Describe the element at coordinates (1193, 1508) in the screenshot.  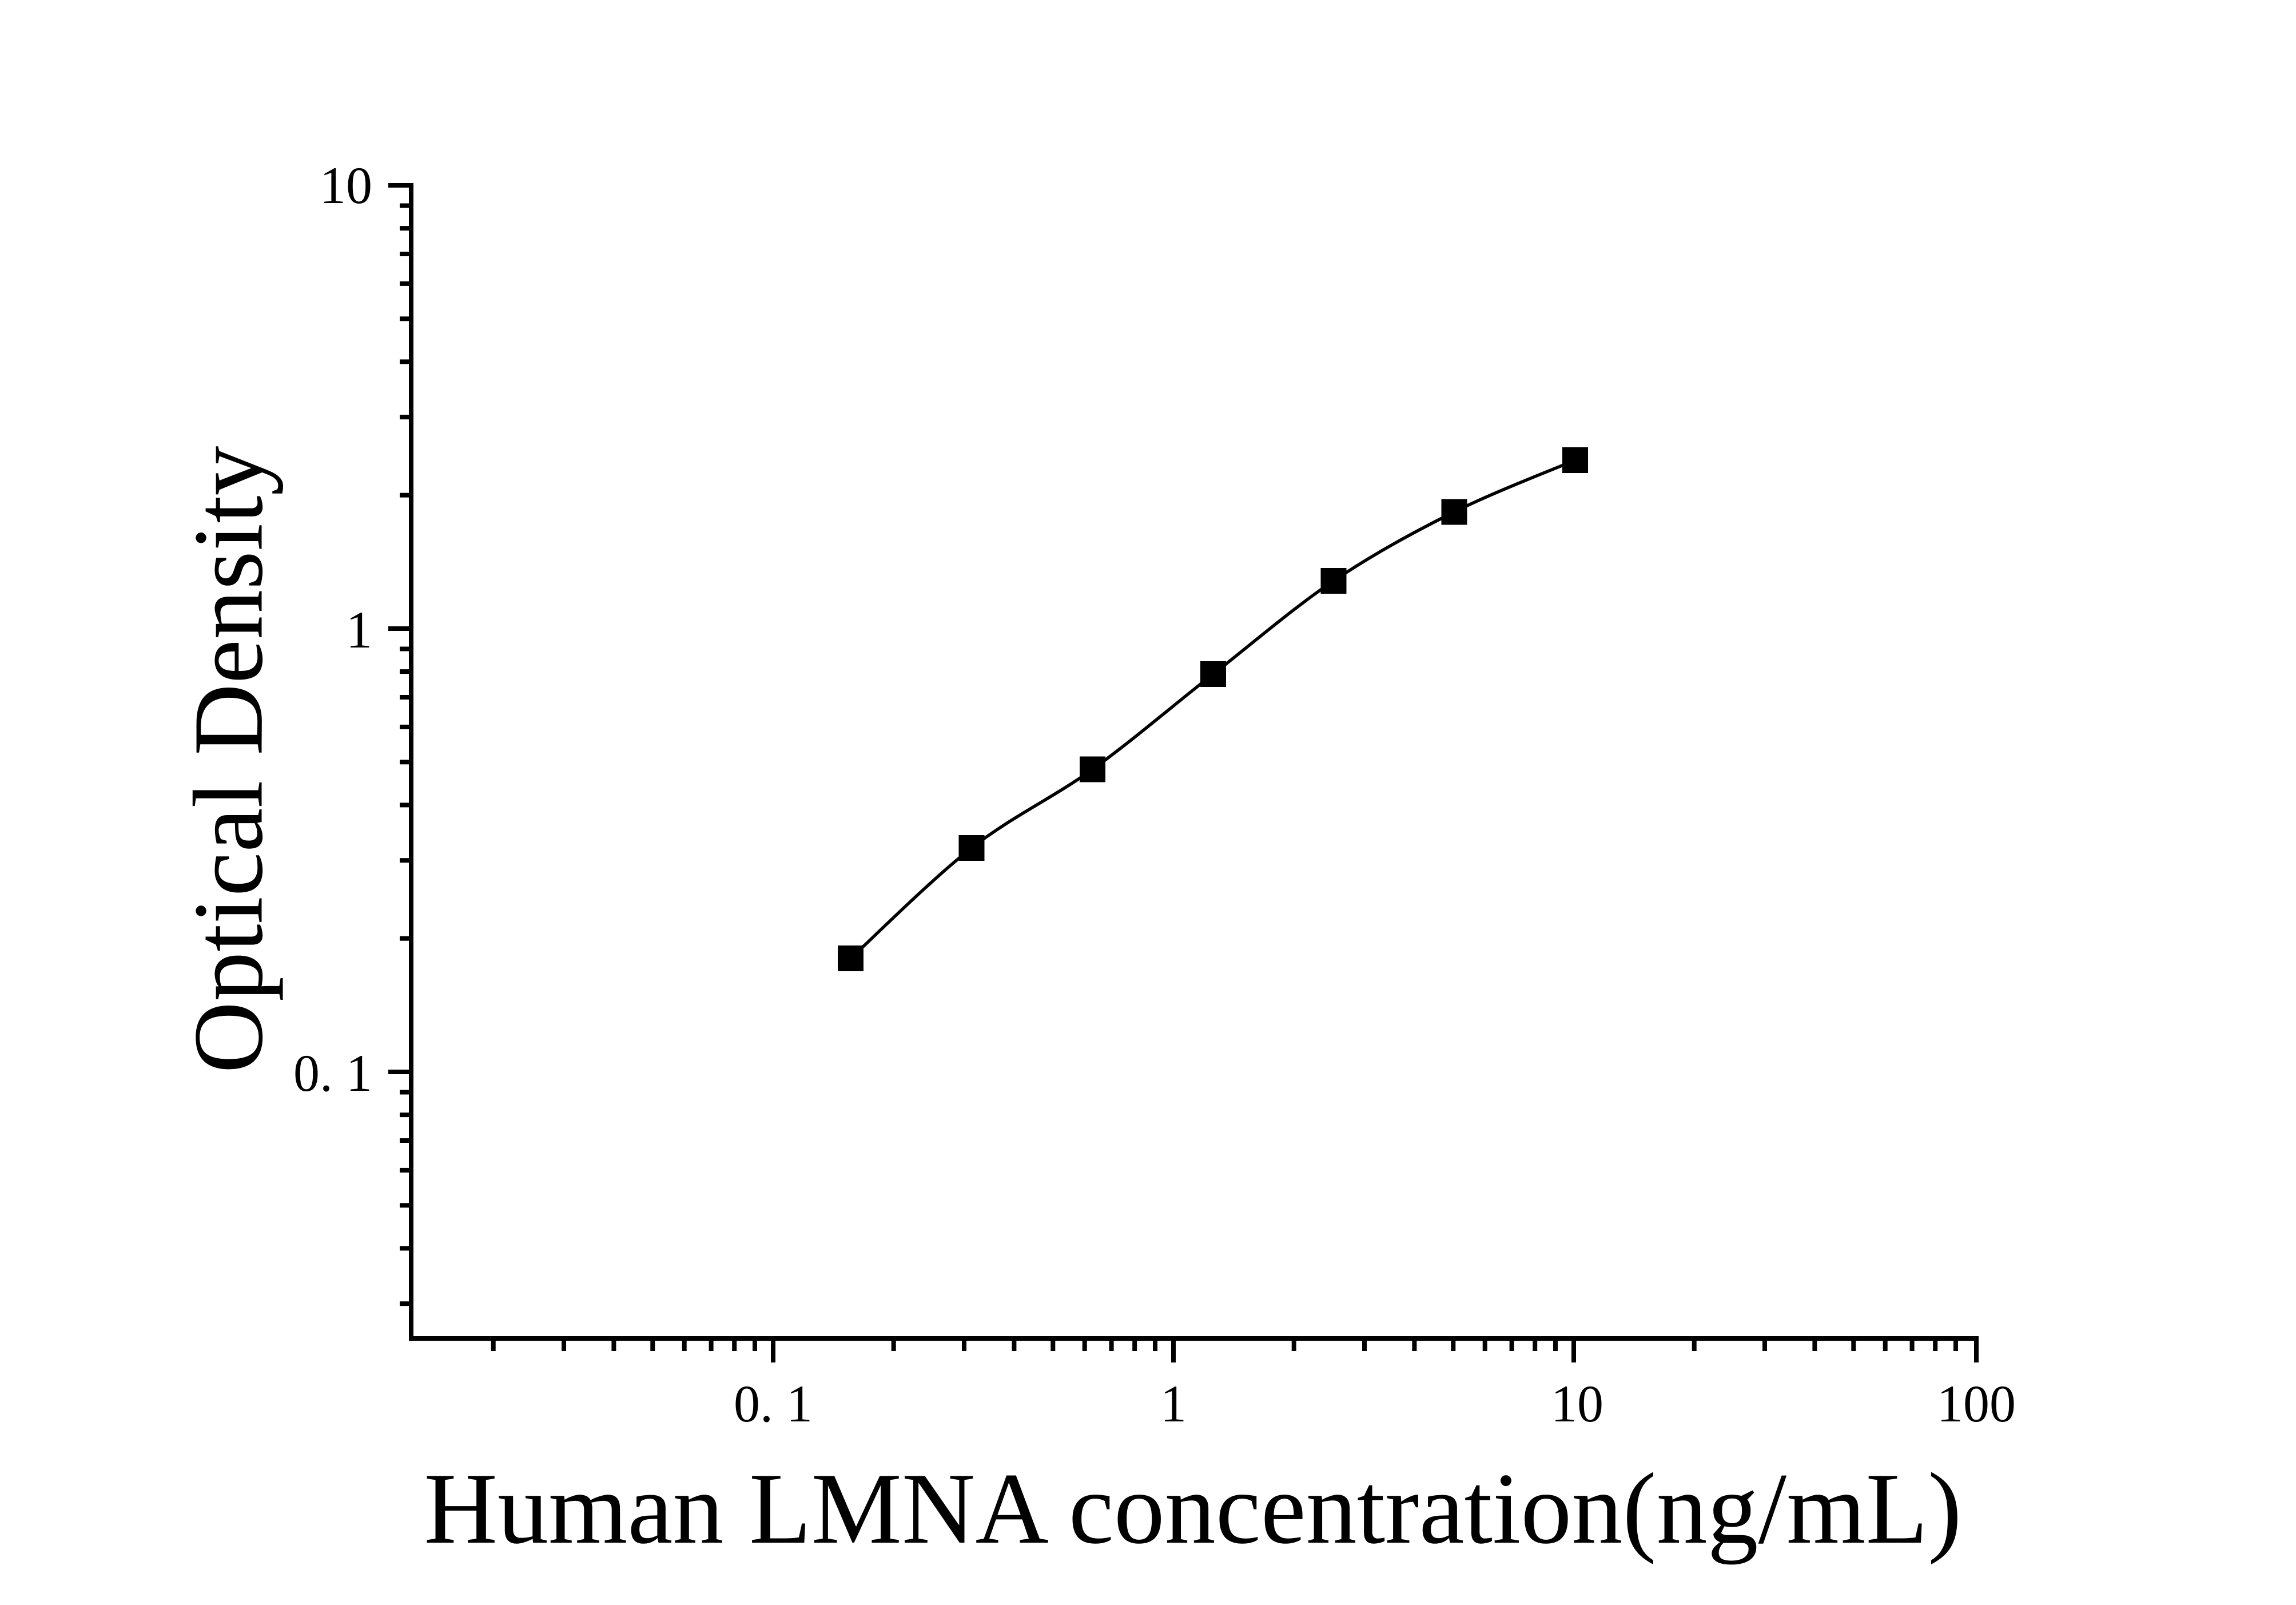
I see `svg-text:Human LMNA concentration(ng/mL: Human LMNA concentration(ng/mL)` at that location.